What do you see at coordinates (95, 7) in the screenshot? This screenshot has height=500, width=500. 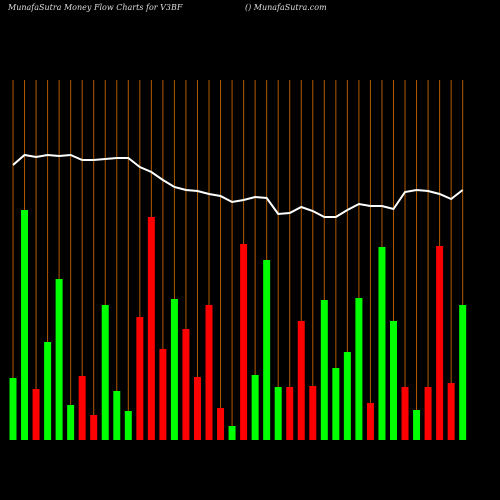 I see `chart-title: MunafaSutra Money Flow Charts for V3BF` at bounding box center [95, 7].